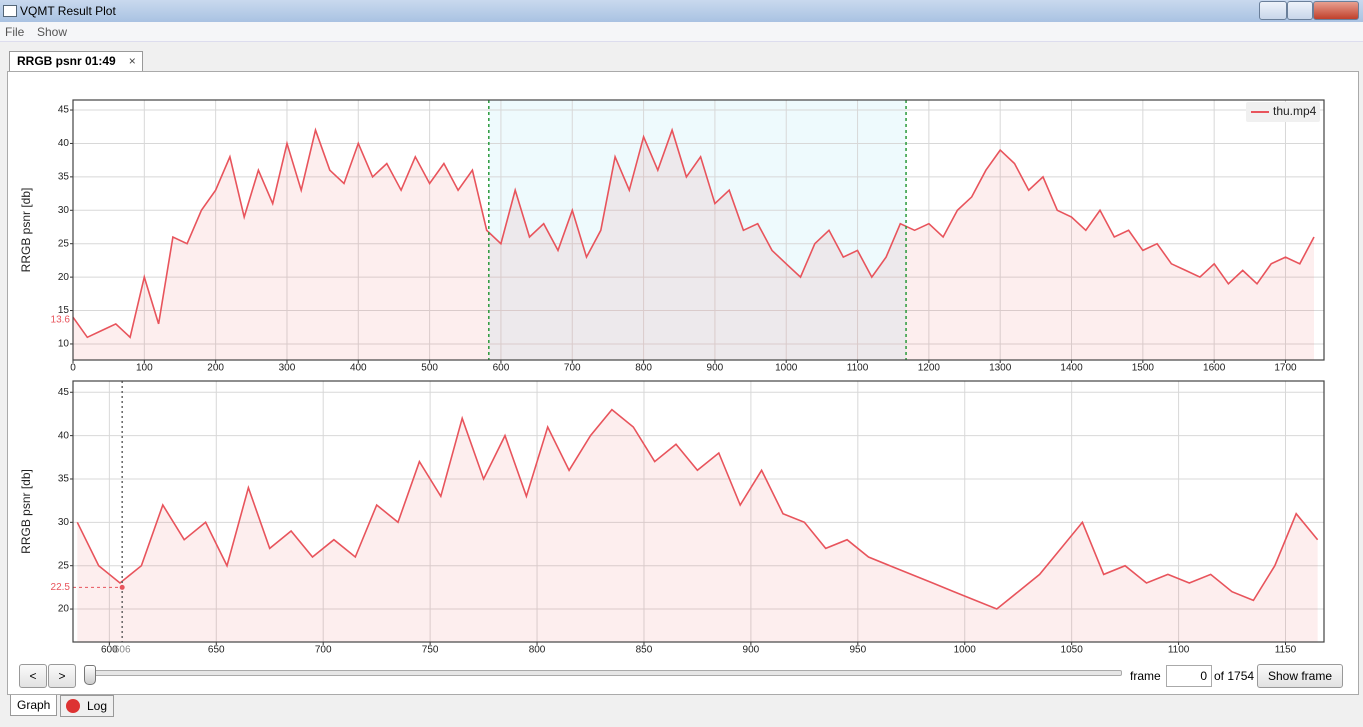 The image size is (1363, 727). What do you see at coordinates (1286, 650) in the screenshot?
I see `x-tick-label: 1150` at bounding box center [1286, 650].